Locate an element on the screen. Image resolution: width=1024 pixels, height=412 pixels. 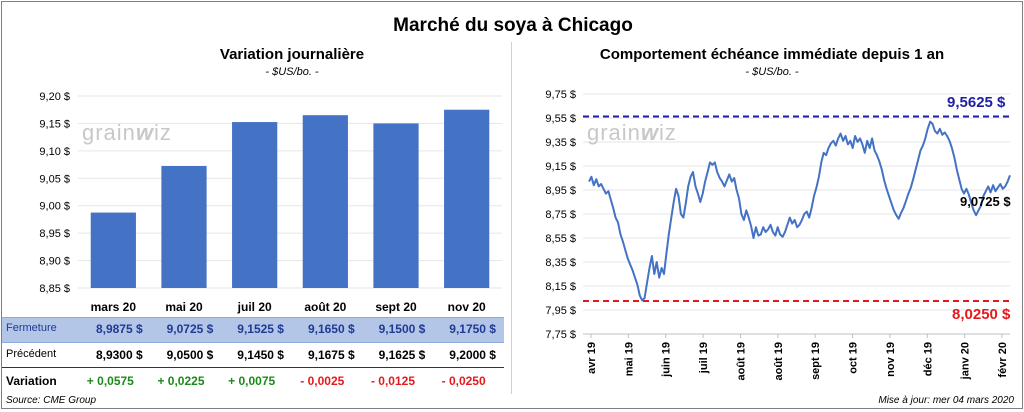
left-chart-unit: - $US/bo. - is located at coordinates (292, 72).